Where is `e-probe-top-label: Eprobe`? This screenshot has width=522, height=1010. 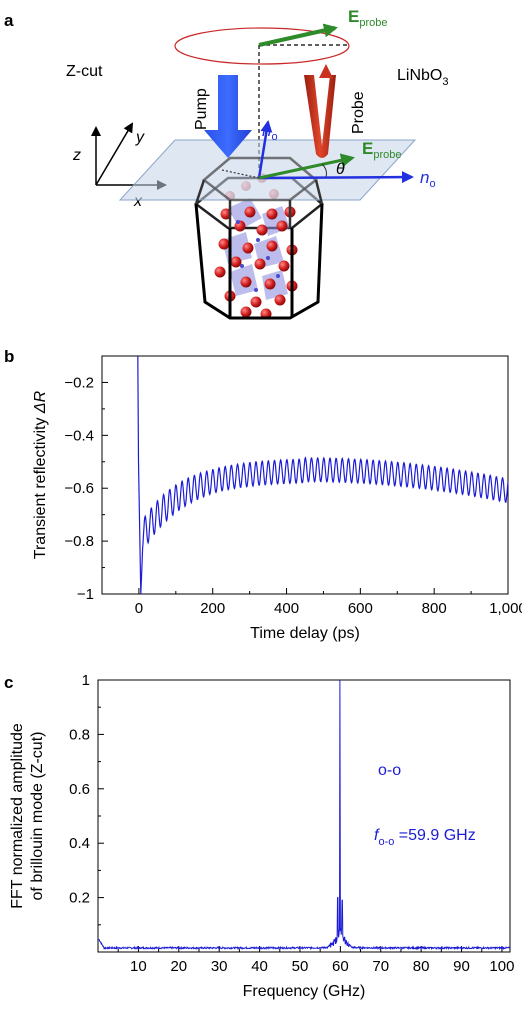 e-probe-top-label: Eprobe is located at coordinates (367, 18).